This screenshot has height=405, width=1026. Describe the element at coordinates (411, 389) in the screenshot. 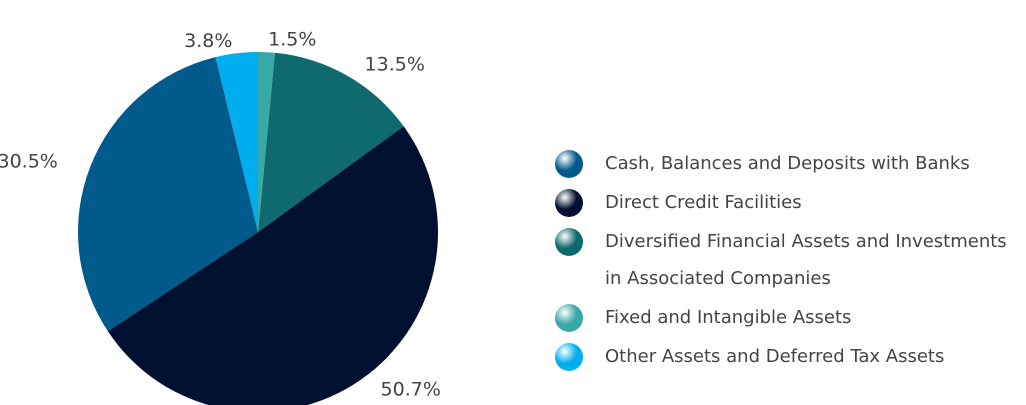

I see `data-label: 50.7%` at that location.